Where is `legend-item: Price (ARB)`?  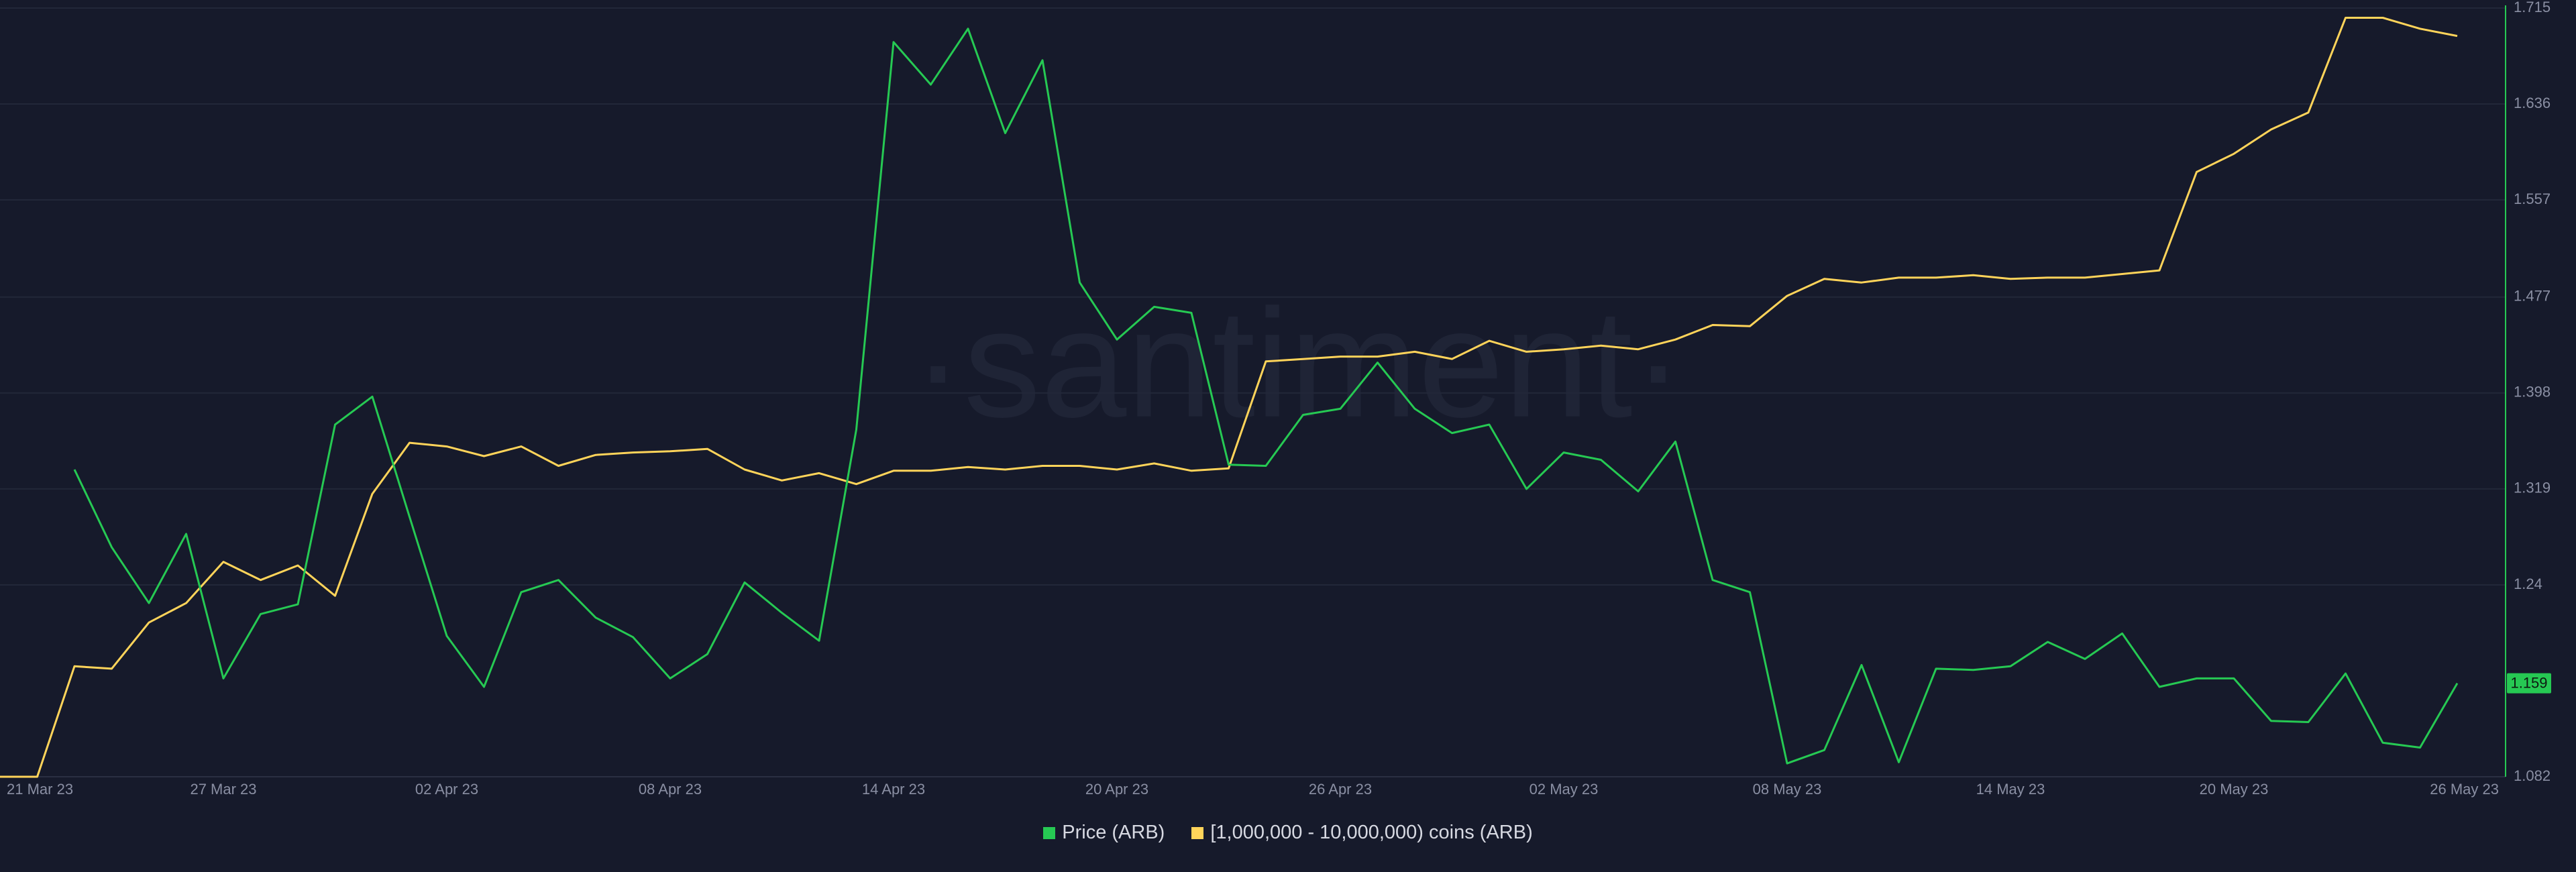 legend-item: Price (ARB) is located at coordinates (1104, 833).